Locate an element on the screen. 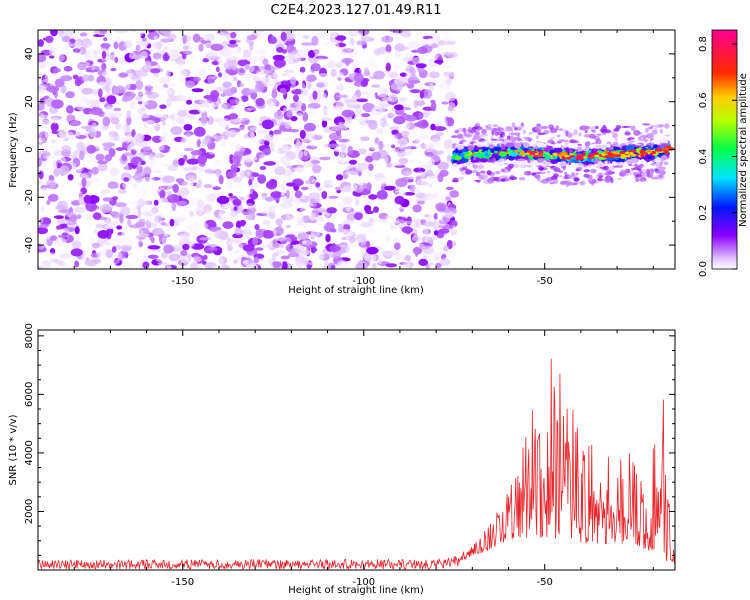 The image size is (750, 600). heatmap-x-tick-label: -150 is located at coordinates (182, 281).